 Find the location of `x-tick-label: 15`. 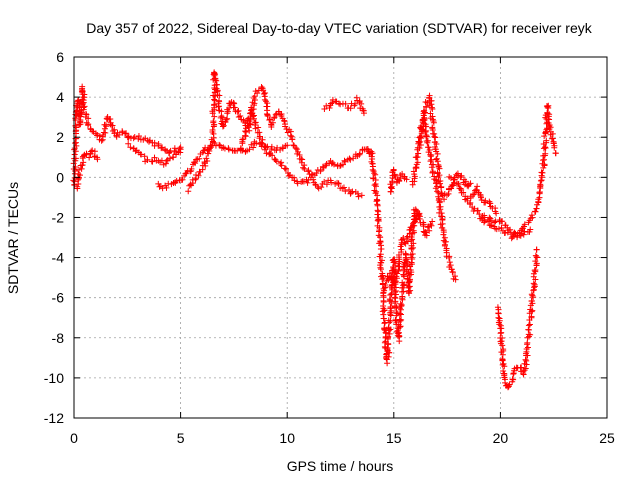

x-tick-label: 15 is located at coordinates (394, 438).